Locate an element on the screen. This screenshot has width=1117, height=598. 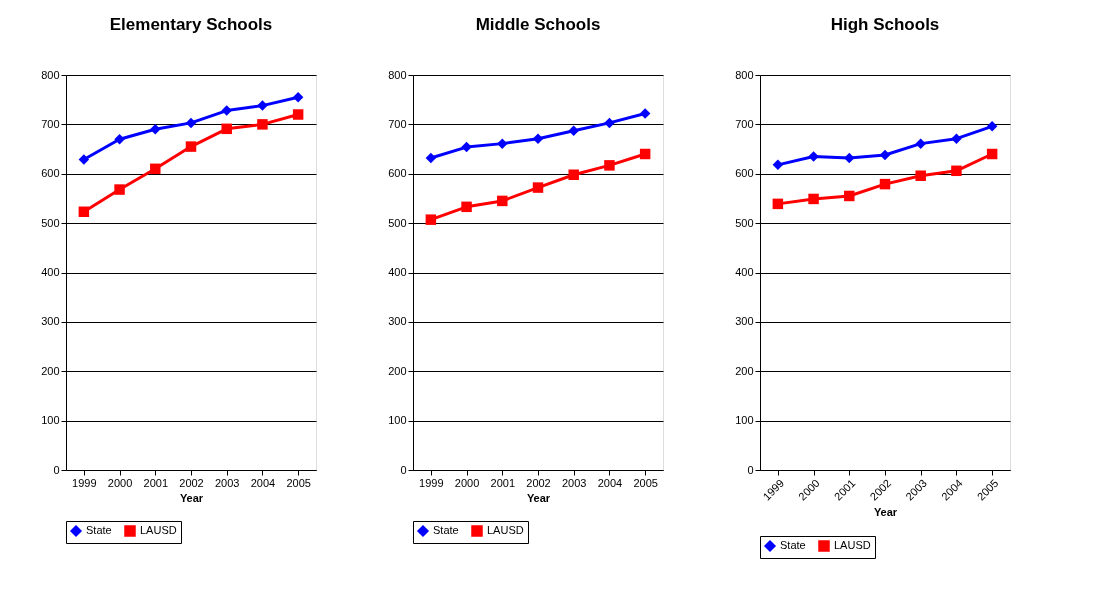
chart-title: Elementary Schools is located at coordinates (191, 24).